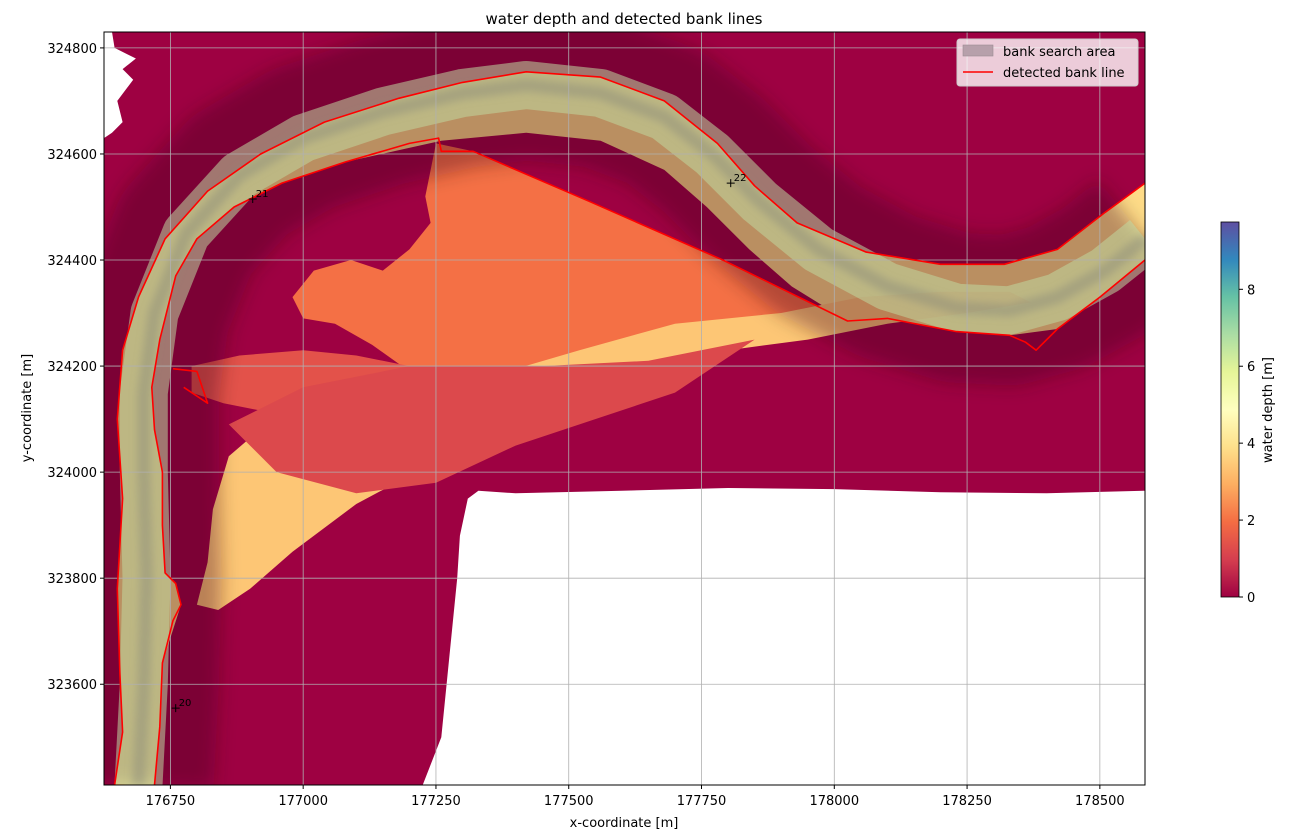  Describe the element at coordinates (1268, 410) in the screenshot. I see `colorbar-label: water depth [m]` at that location.